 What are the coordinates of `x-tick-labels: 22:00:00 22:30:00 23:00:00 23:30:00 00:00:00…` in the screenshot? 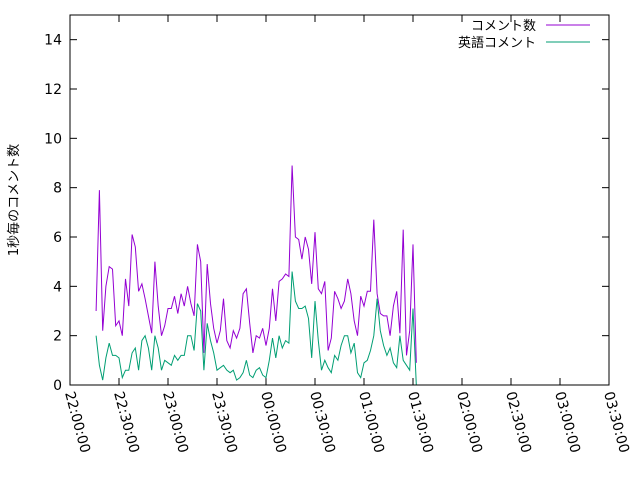 It's located at (346, 422).